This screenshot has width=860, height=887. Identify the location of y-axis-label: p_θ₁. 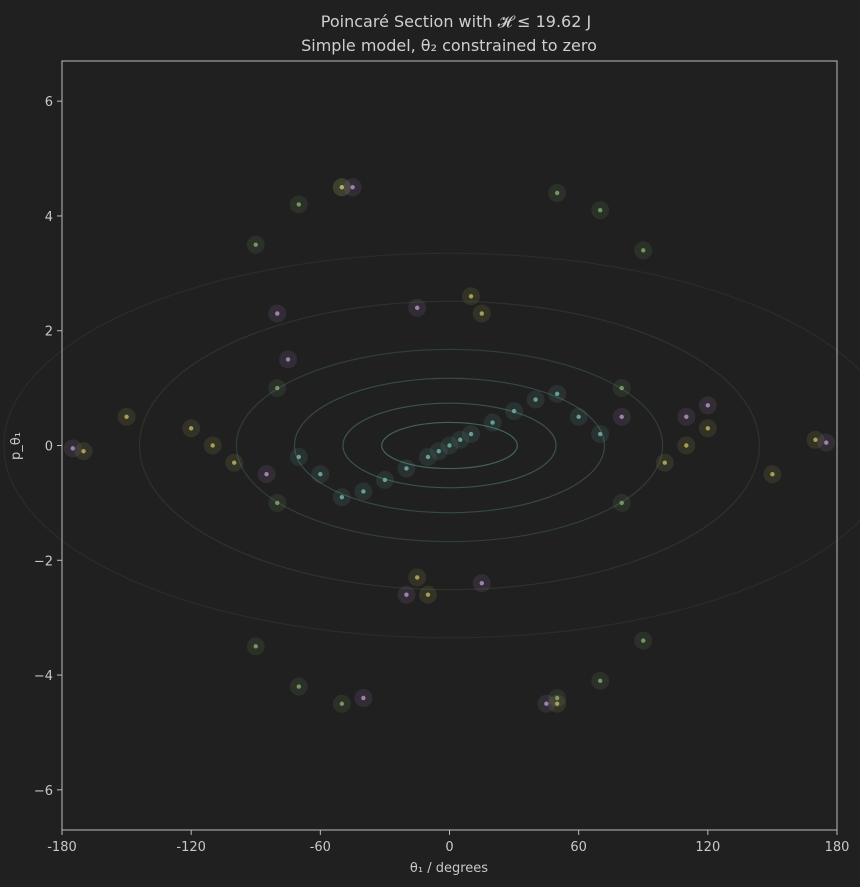
(16, 446).